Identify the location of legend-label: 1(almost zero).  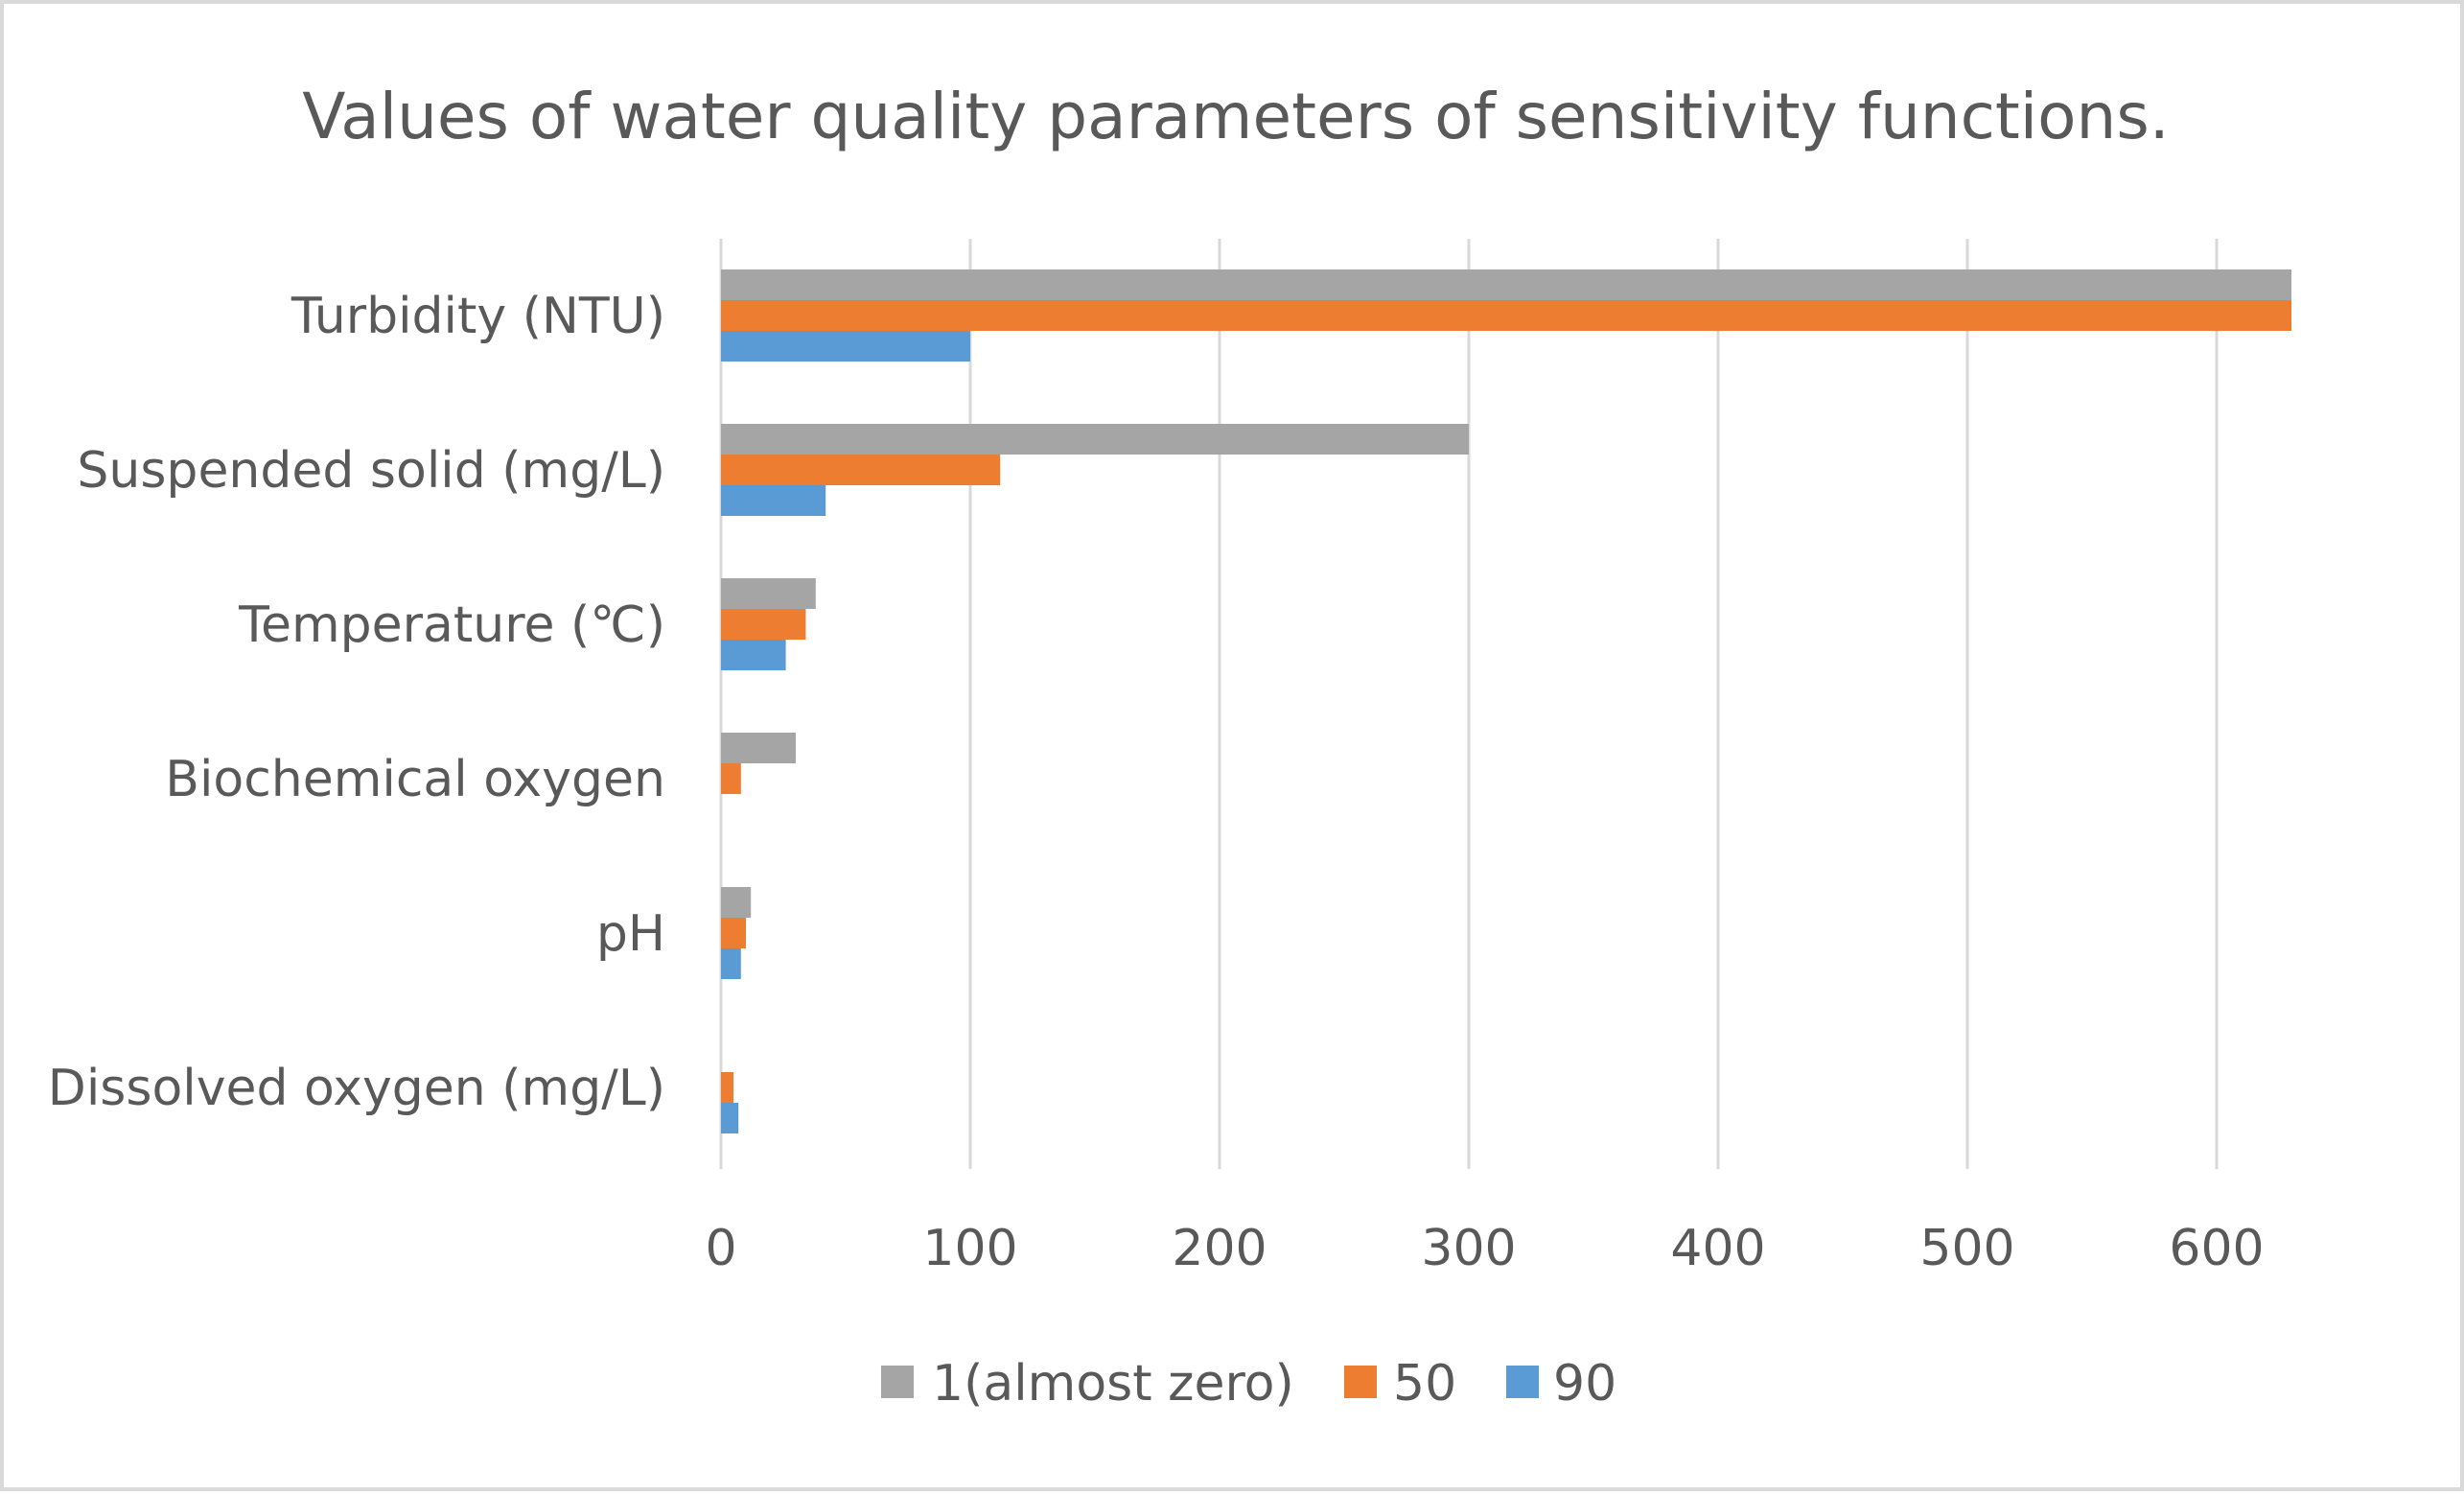
(1113, 1384).